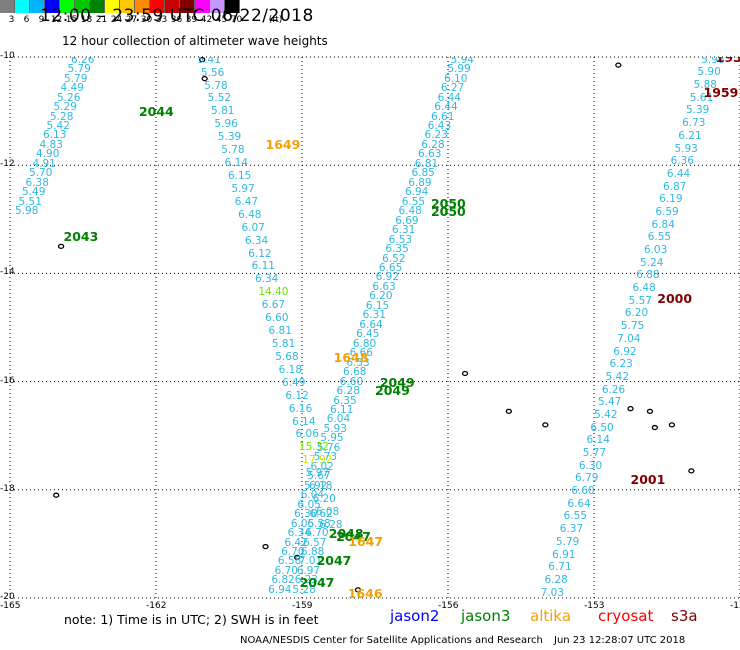  I want to click on wave-height-value: 5.97, so click(317, 473).